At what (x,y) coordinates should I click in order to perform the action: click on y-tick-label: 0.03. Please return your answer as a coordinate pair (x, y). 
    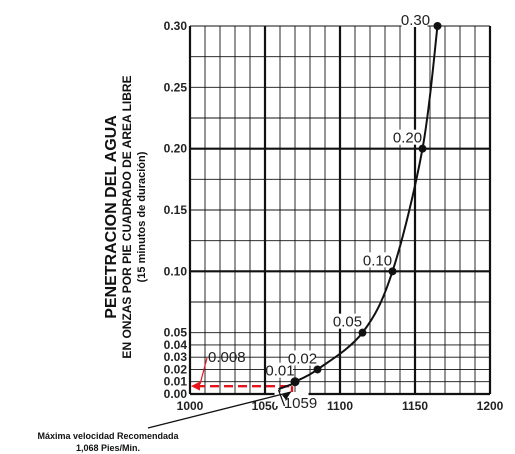
    Looking at the image, I should click on (176, 357).